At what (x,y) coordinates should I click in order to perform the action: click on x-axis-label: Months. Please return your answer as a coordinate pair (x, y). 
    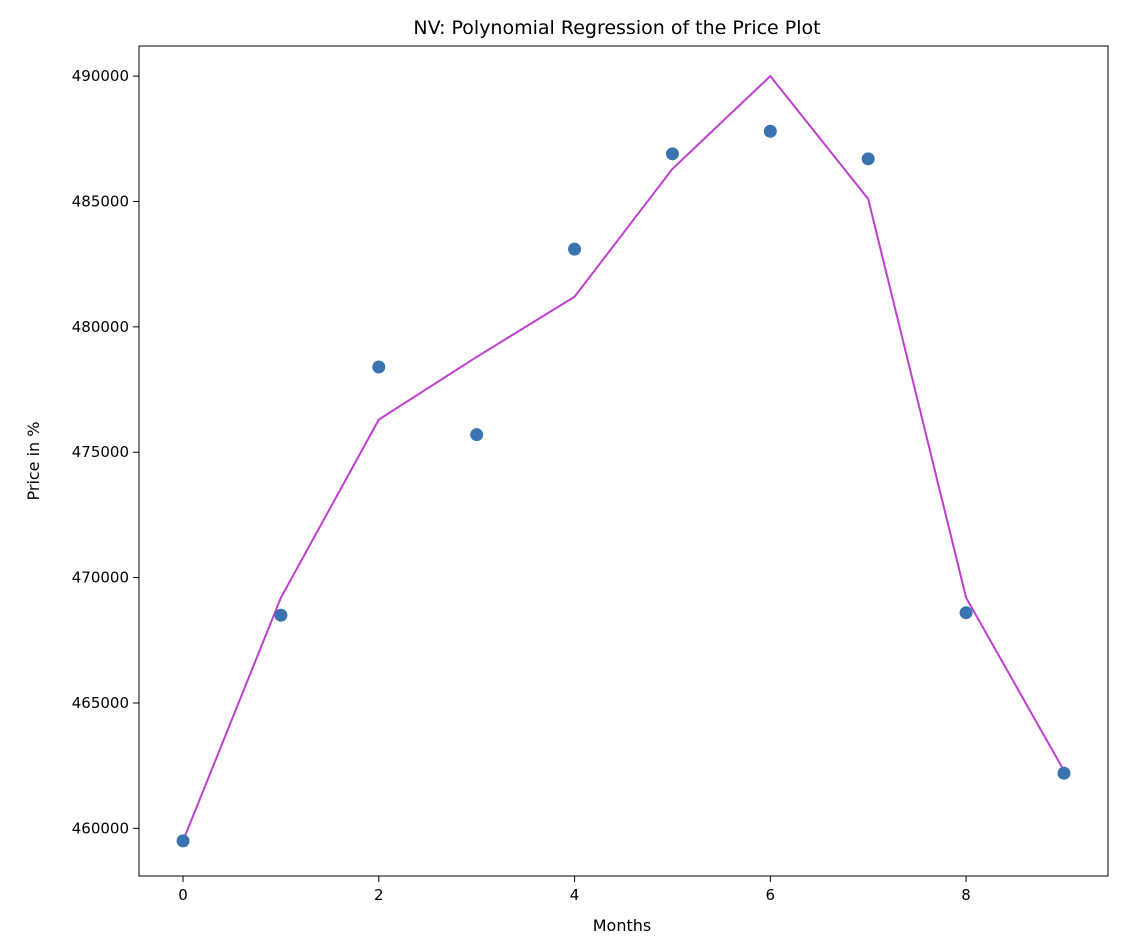
    Looking at the image, I should click on (622, 925).